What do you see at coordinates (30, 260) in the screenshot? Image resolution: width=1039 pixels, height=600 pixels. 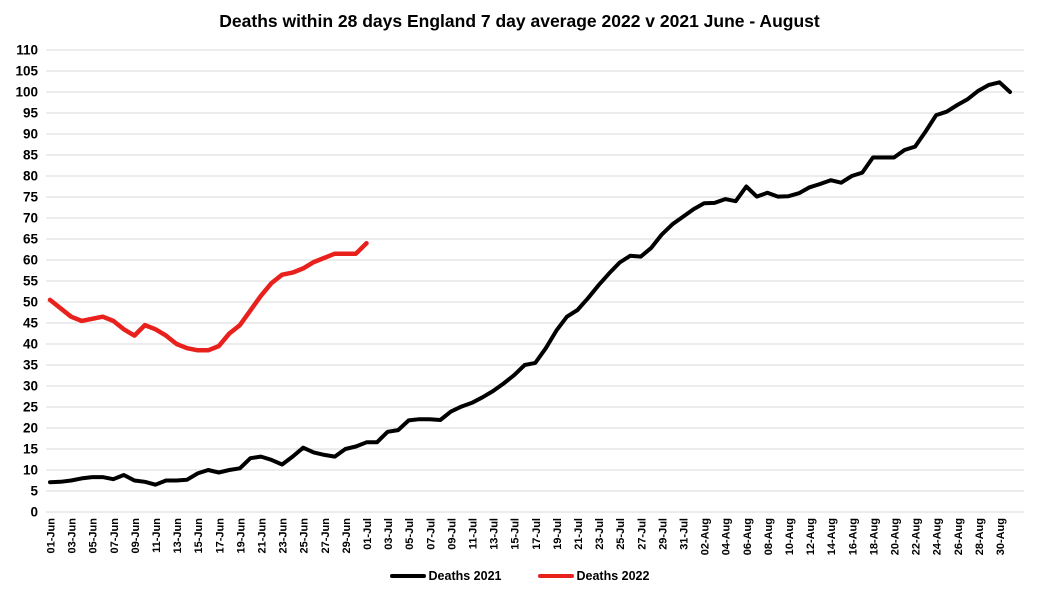 I see `svg-text: 60` at bounding box center [30, 260].